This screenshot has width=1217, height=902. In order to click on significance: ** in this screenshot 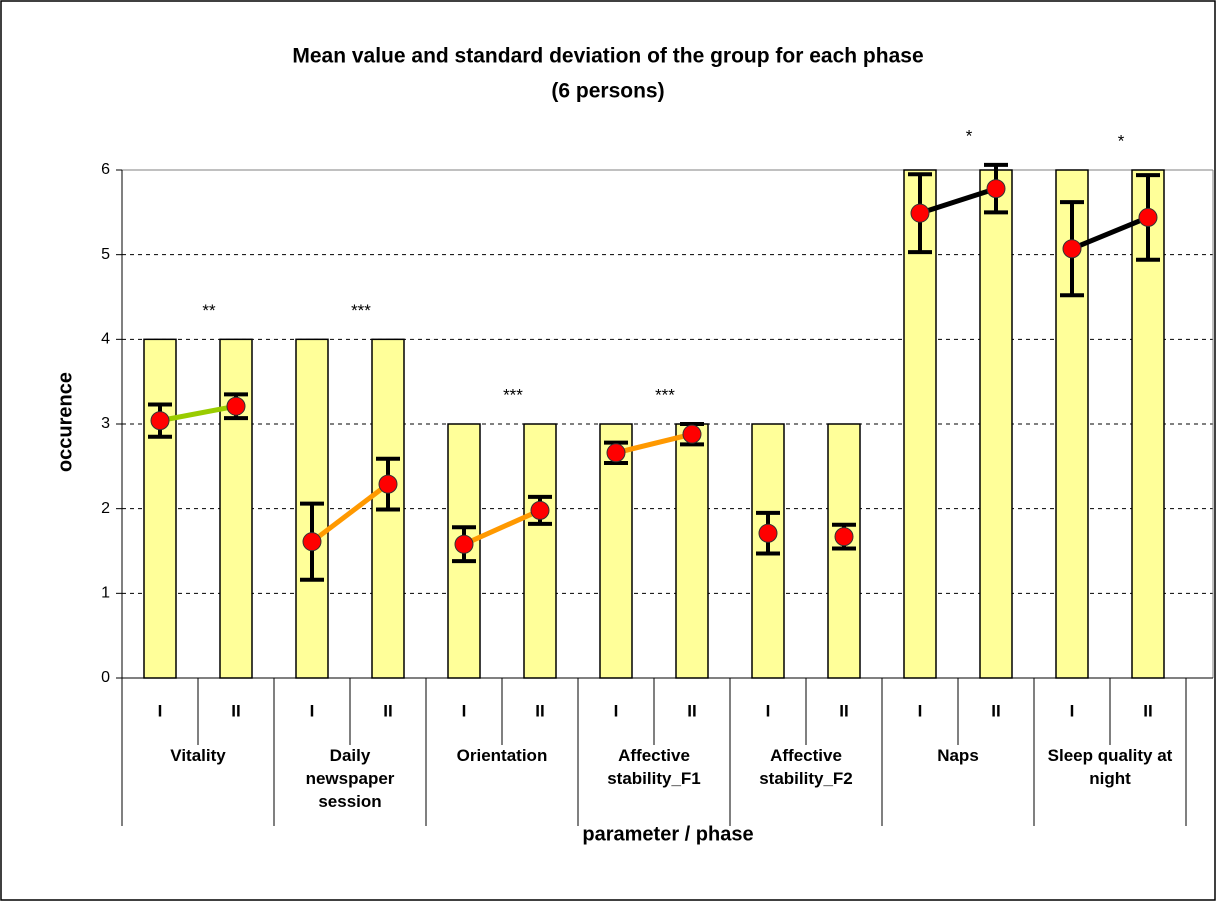, I will do `click(209, 310)`.